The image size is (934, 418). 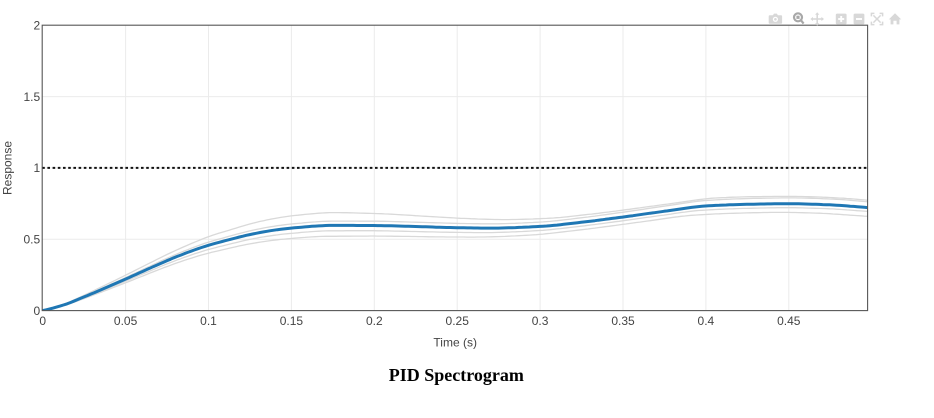 What do you see at coordinates (292, 321) in the screenshot?
I see `svg-text: 0.15` at bounding box center [292, 321].